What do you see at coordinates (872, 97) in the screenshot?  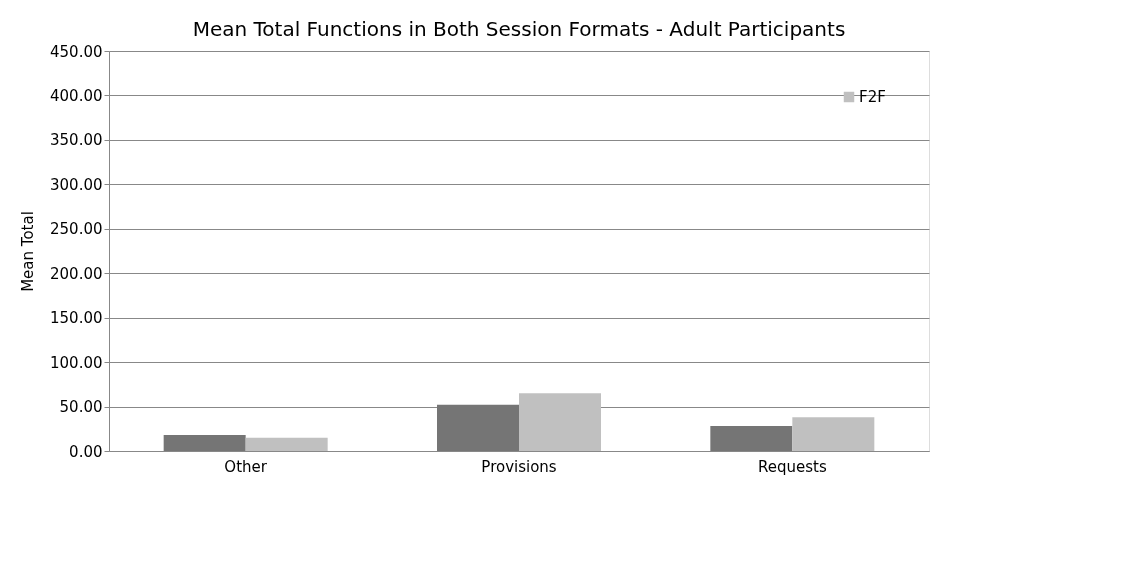 I see `legend-label: F2F` at bounding box center [872, 97].